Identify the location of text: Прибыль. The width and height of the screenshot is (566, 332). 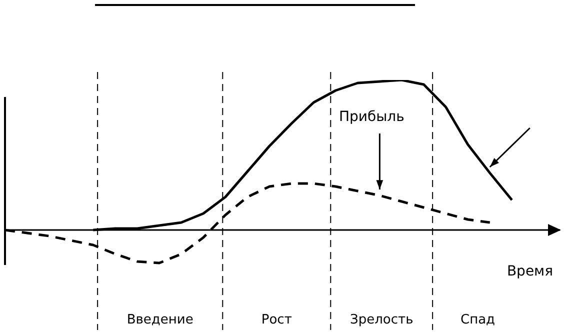
(371, 117).